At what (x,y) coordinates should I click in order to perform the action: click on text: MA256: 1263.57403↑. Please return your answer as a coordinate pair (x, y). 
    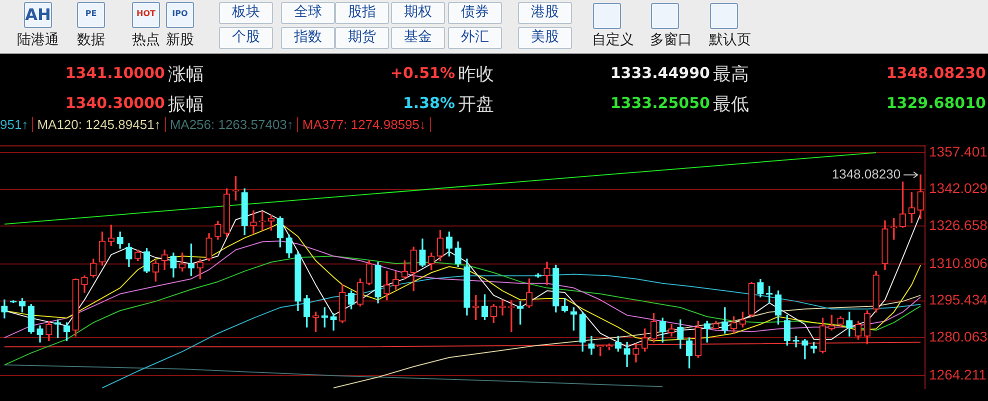
    Looking at the image, I should click on (234, 124).